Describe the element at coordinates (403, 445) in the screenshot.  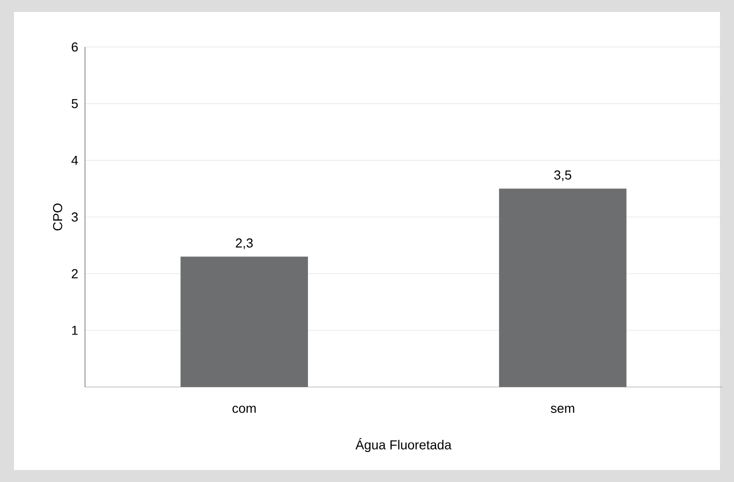
I see `x-axis-title: Água Fluoretada` at that location.